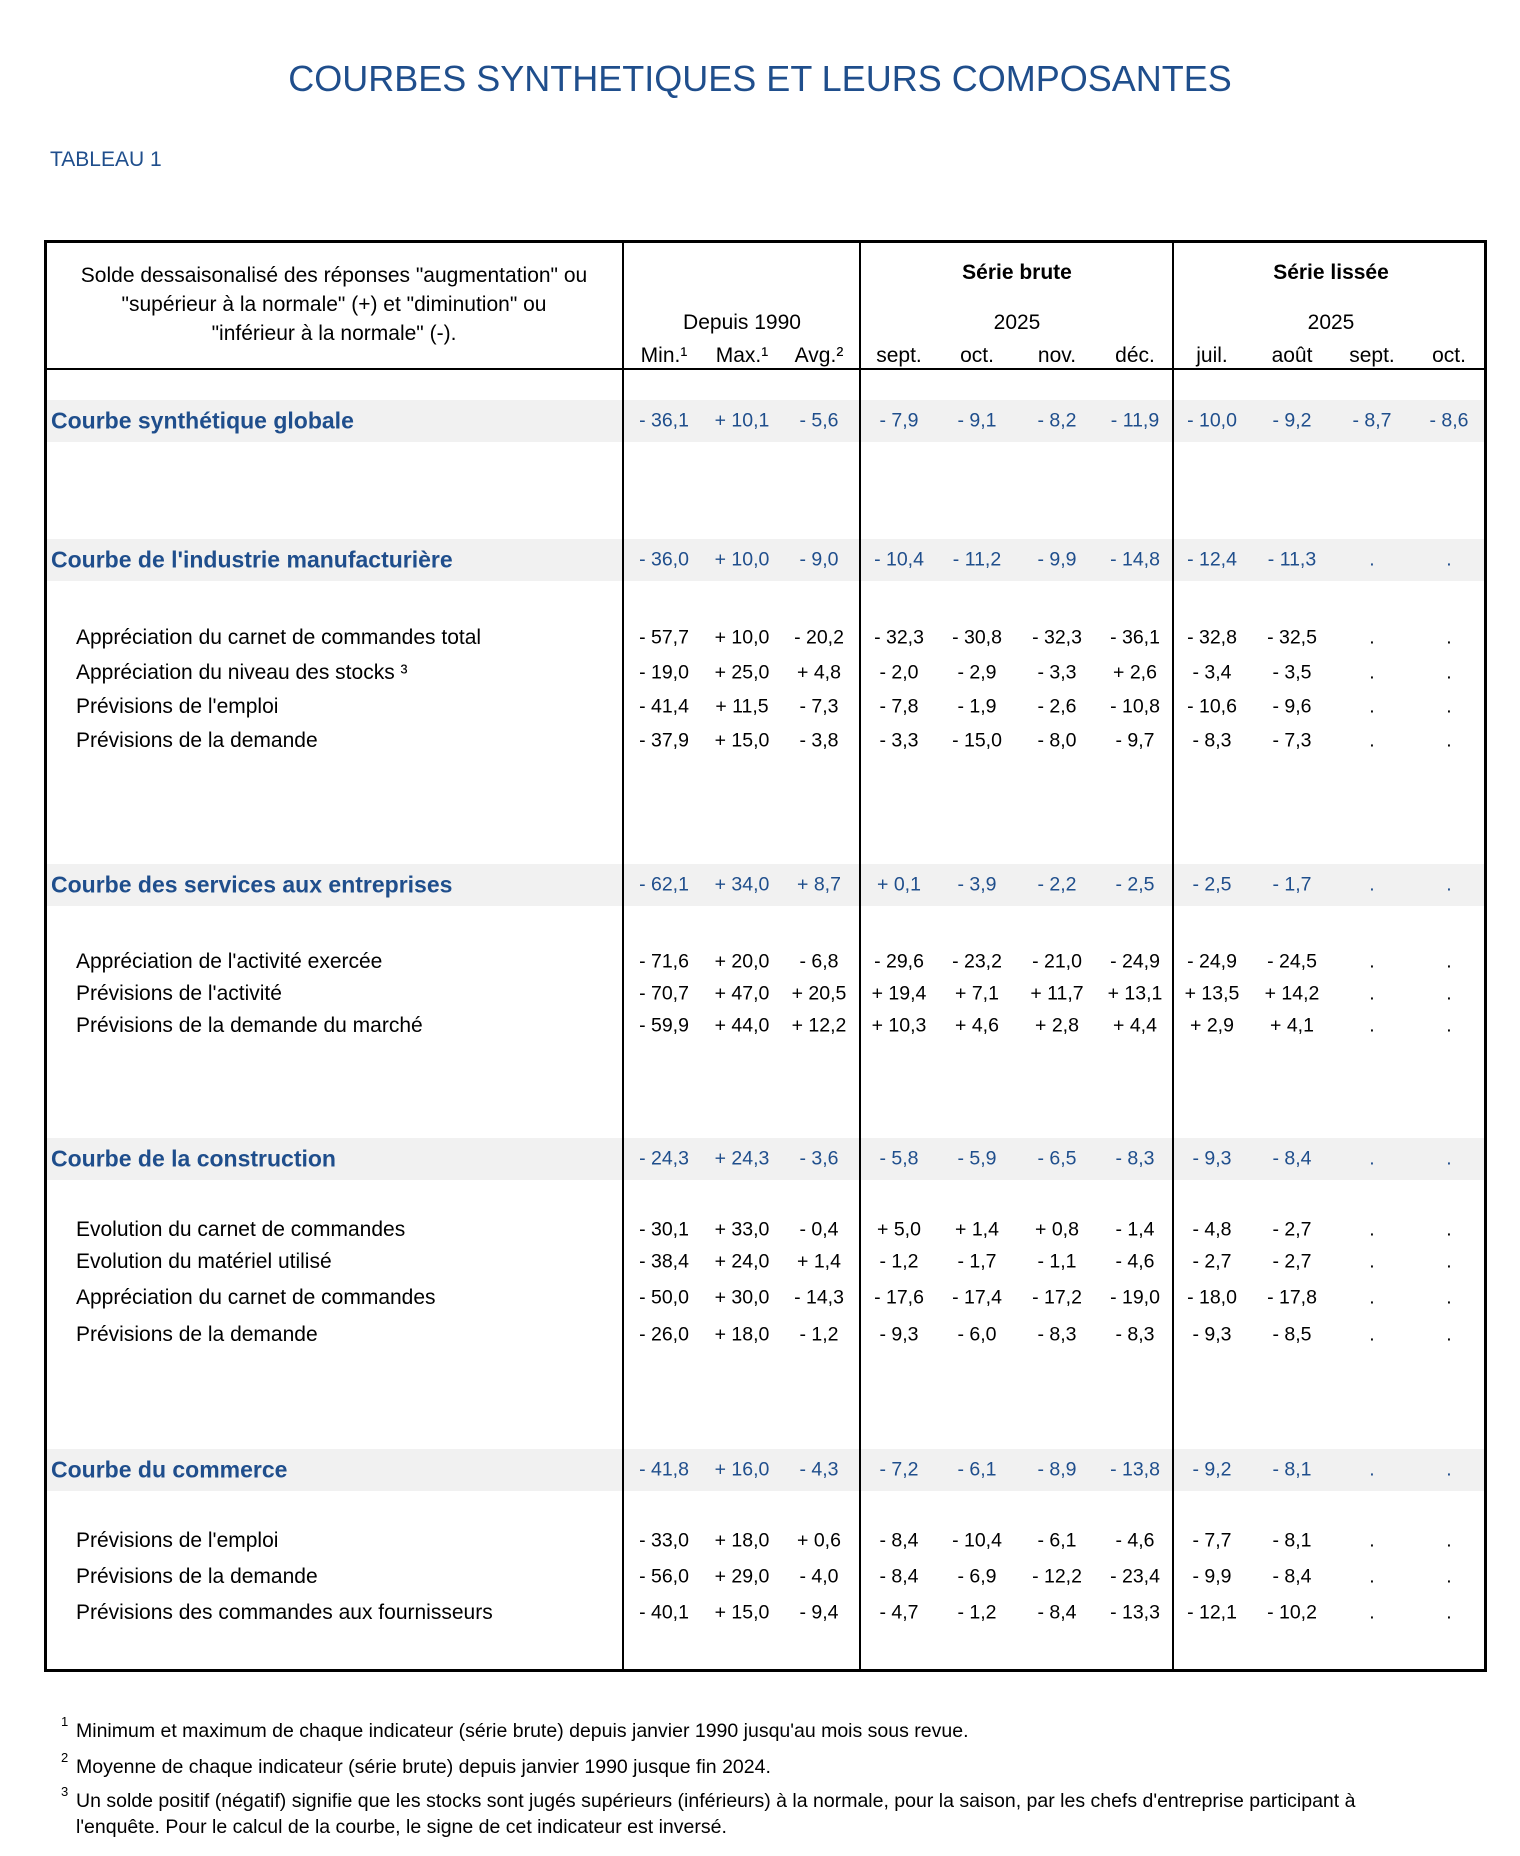 This screenshot has width=1520, height=1856. What do you see at coordinates (1057, 559) in the screenshot?
I see `section-value: - 9,9` at bounding box center [1057, 559].